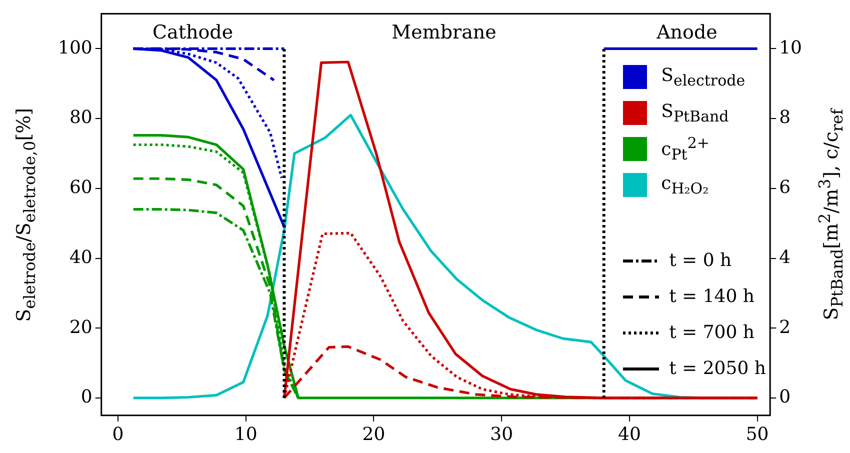 This screenshot has height=453, width=850. What do you see at coordinates (502, 434) in the screenshot?
I see `x-tick-label: 30` at bounding box center [502, 434].